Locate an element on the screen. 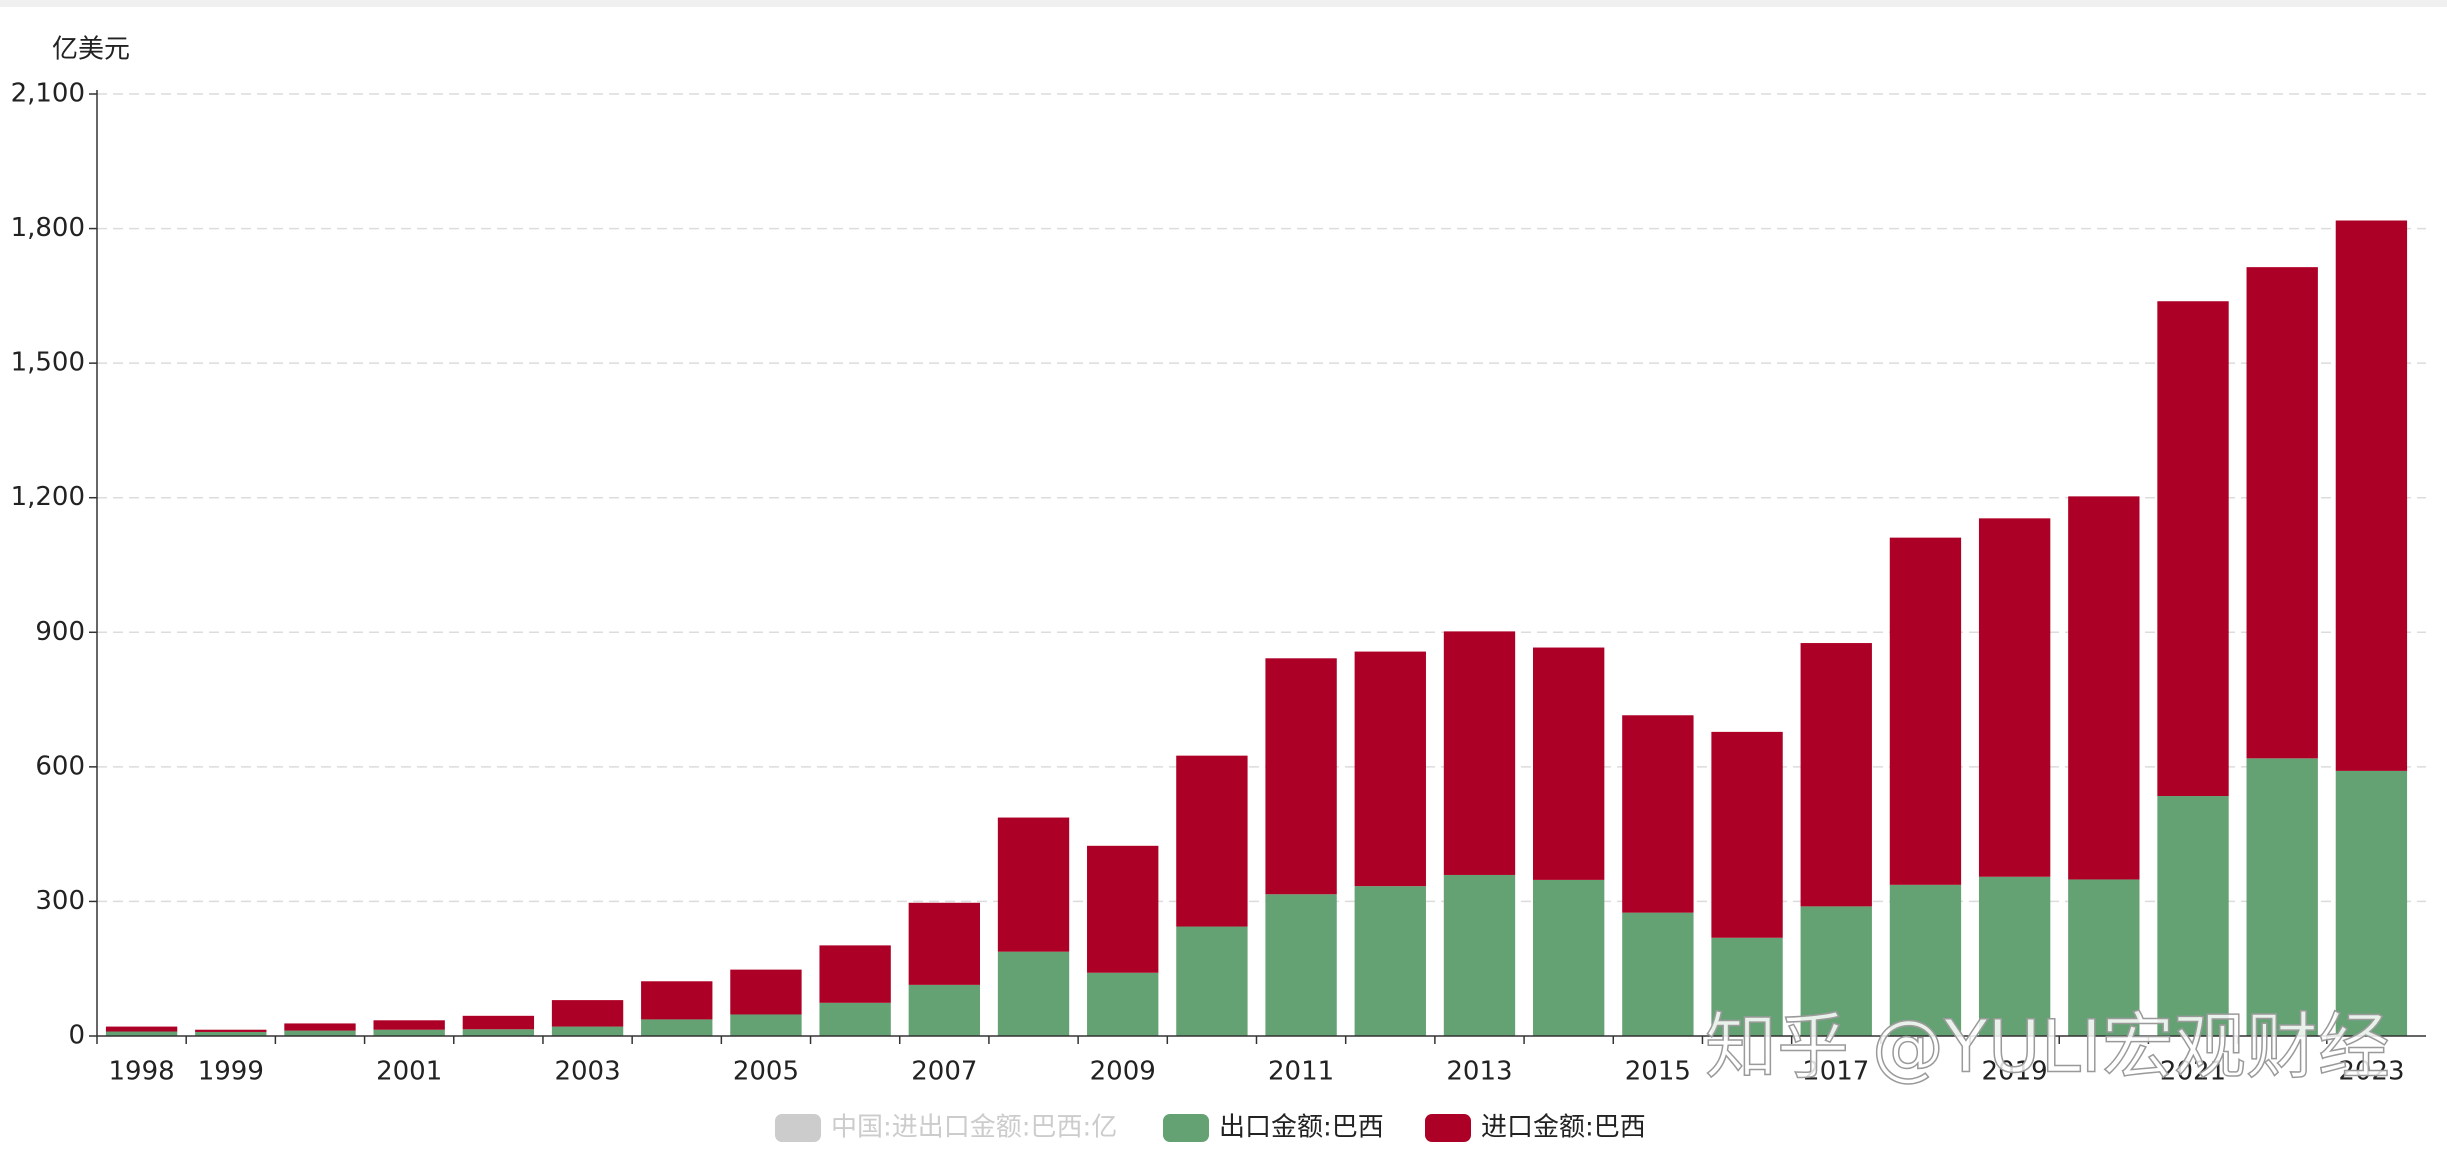 The image size is (2447, 1153). top-bar is located at coordinates (1223, 3).